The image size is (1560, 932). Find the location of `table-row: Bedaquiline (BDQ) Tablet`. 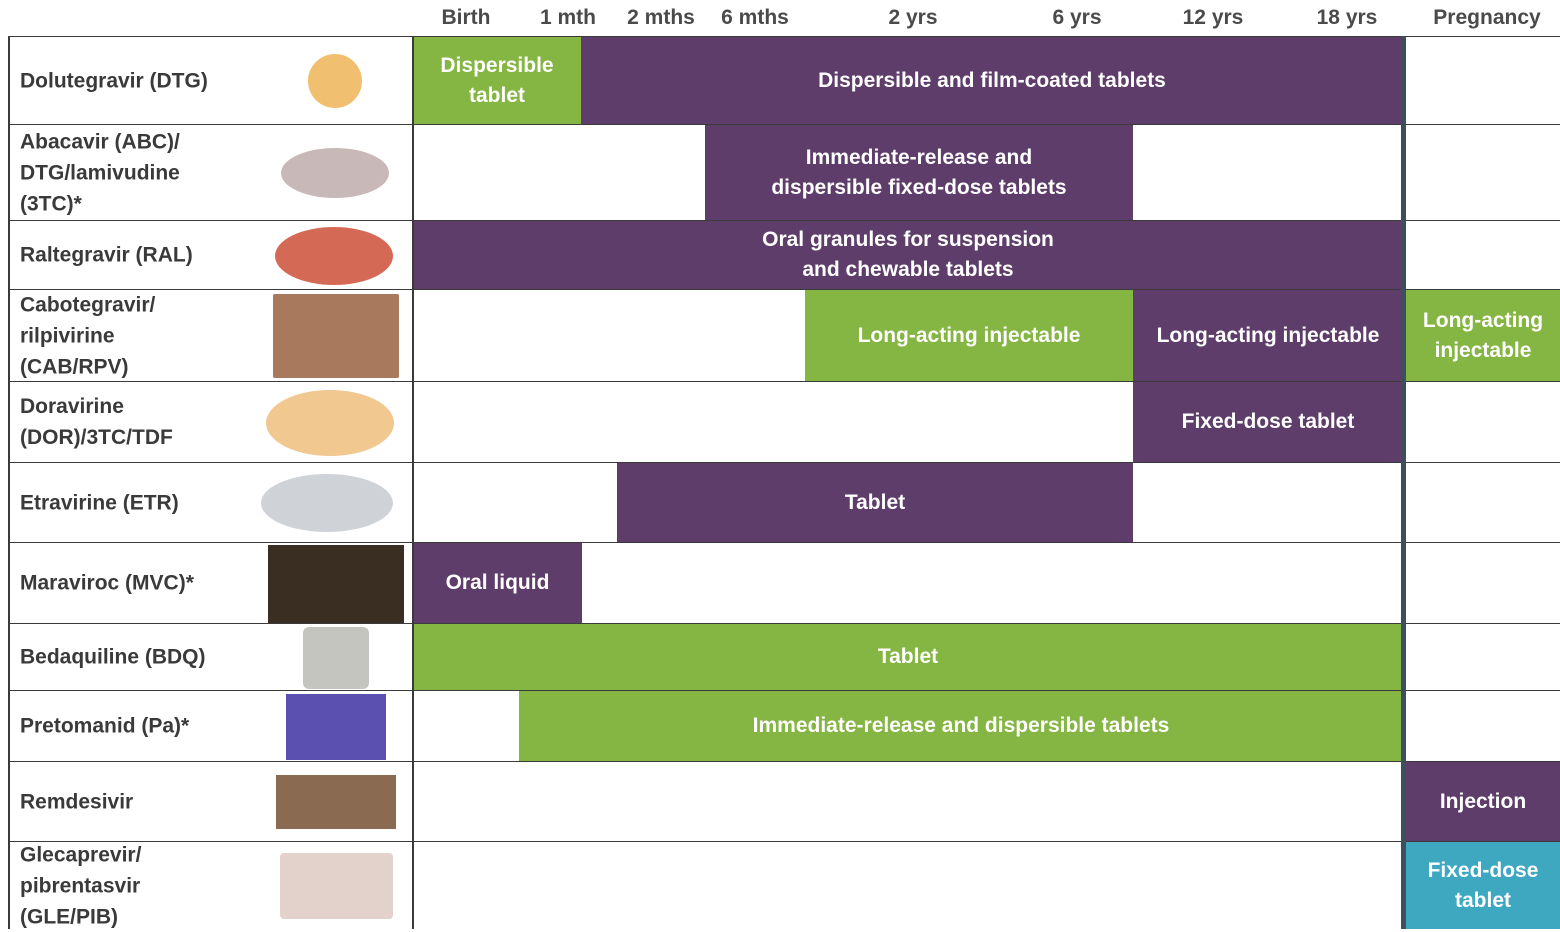

table-row: Bedaquiline (BDQ) Tablet is located at coordinates (784, 656).